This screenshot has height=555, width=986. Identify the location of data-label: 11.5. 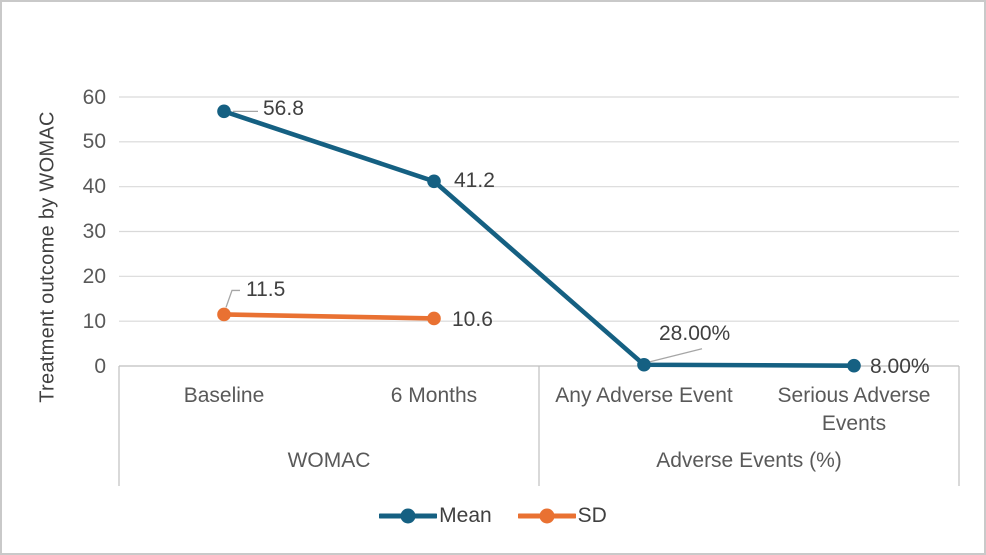
(266, 290).